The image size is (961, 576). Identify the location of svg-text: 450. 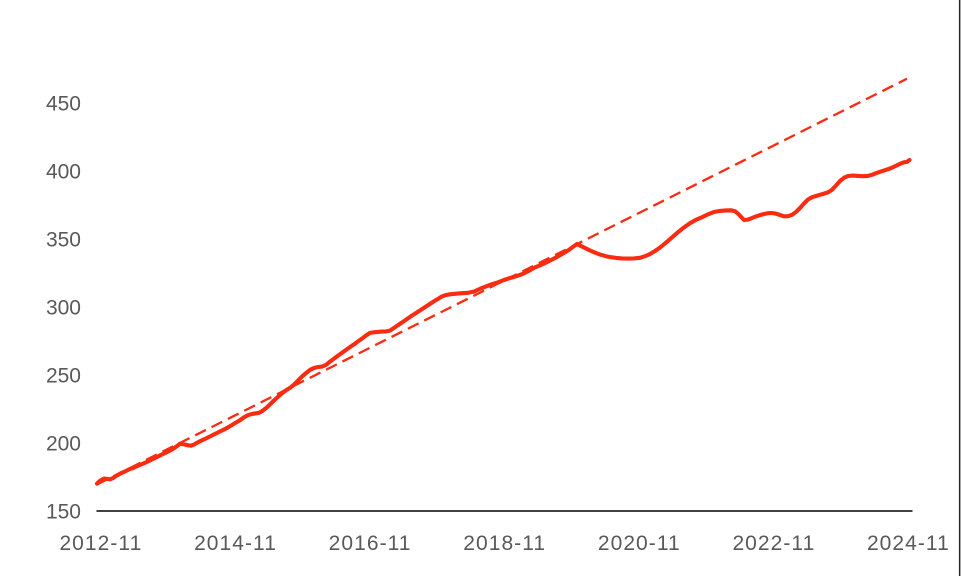
(63, 104).